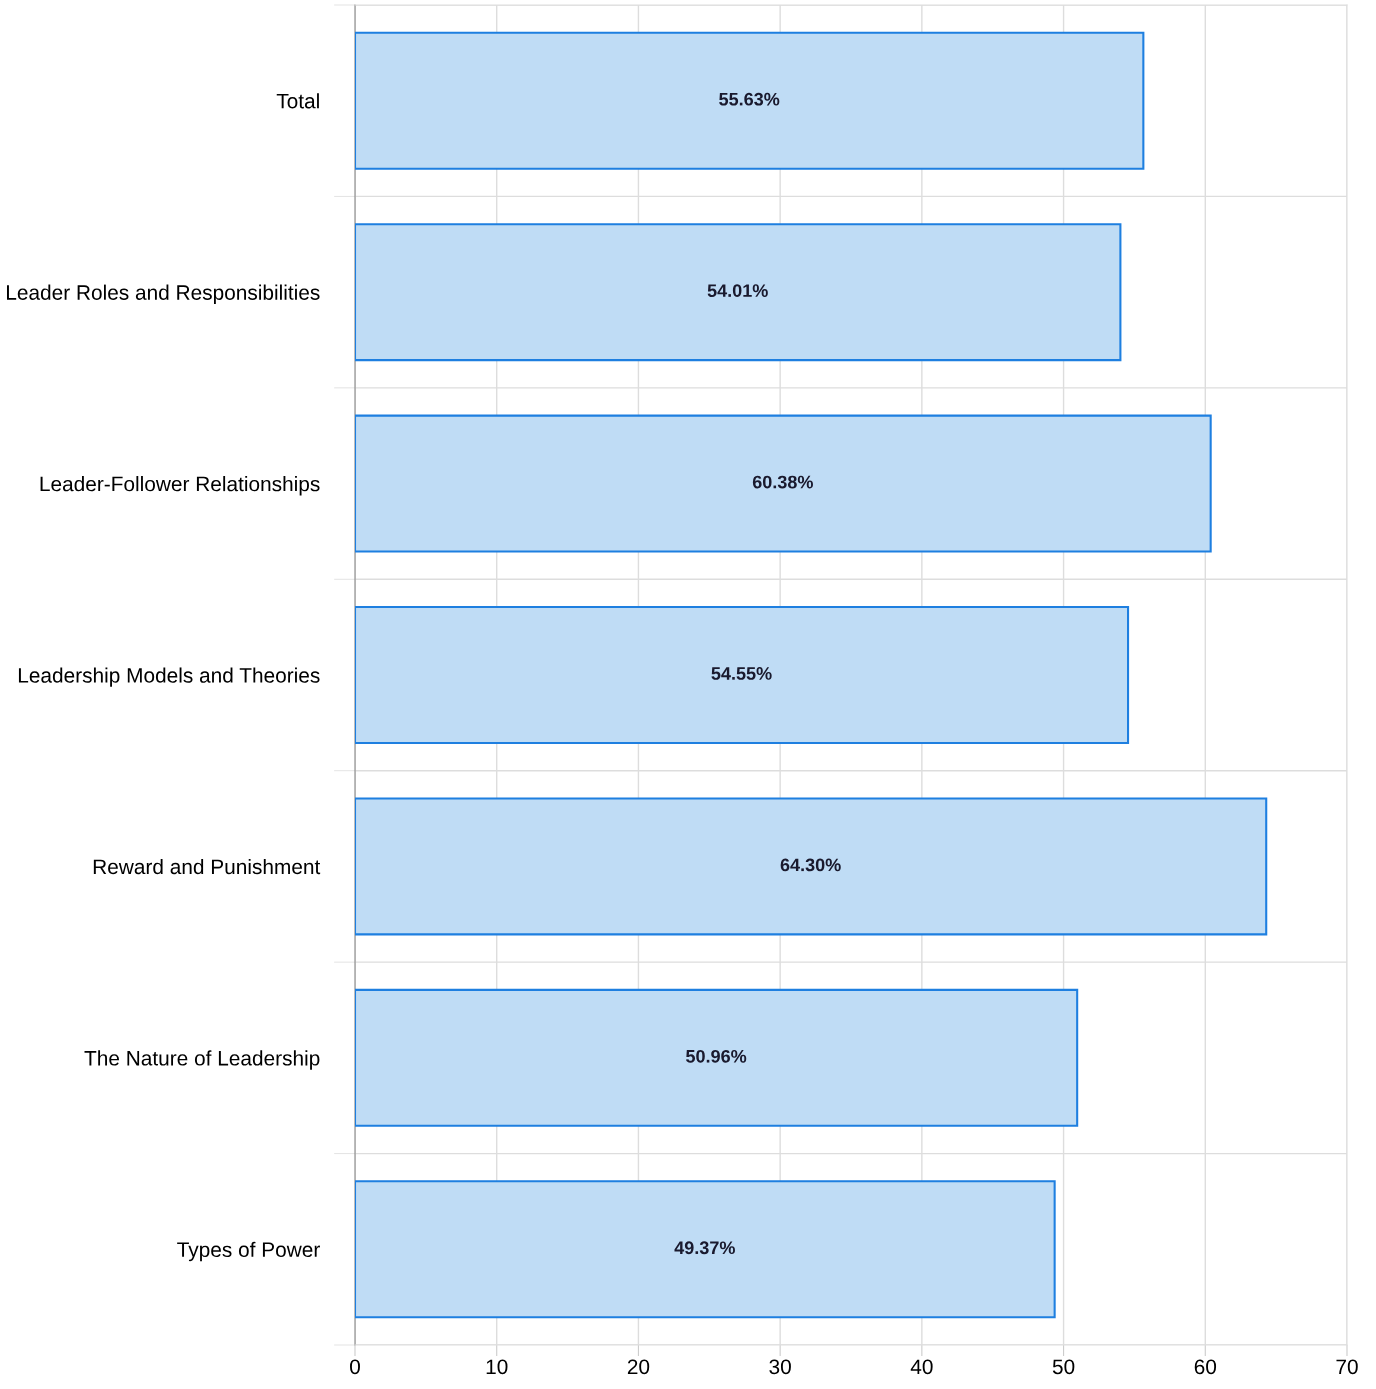 This screenshot has width=1376, height=1389. What do you see at coordinates (297, 101) in the screenshot?
I see `y-tick-label: Total` at bounding box center [297, 101].